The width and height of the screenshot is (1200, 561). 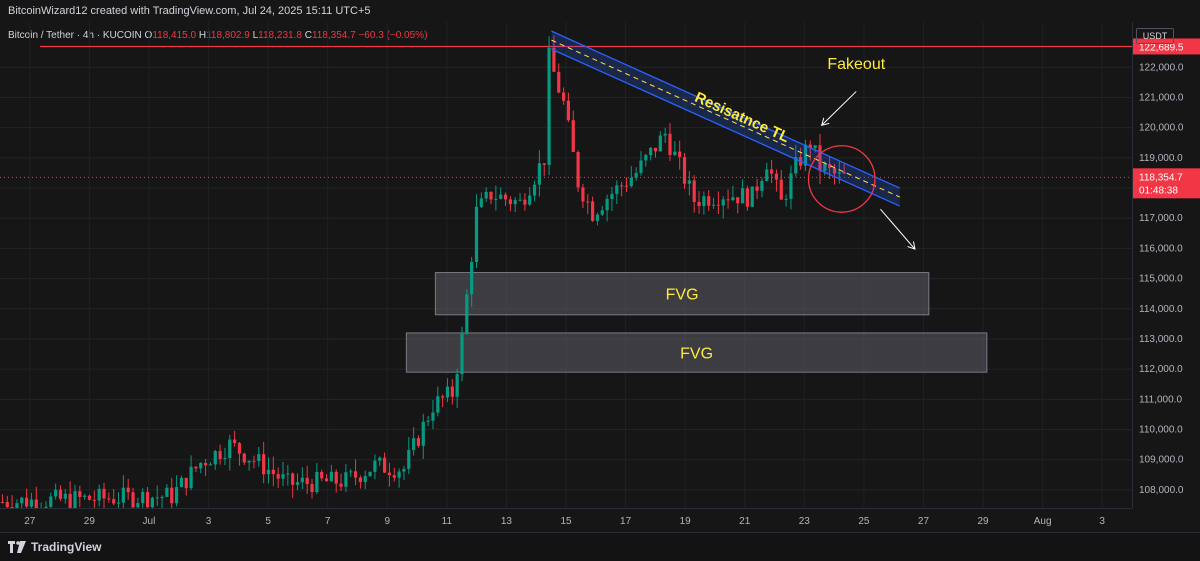 What do you see at coordinates (1161, 47) in the screenshot?
I see `high-price-label: 122,689.5` at bounding box center [1161, 47].